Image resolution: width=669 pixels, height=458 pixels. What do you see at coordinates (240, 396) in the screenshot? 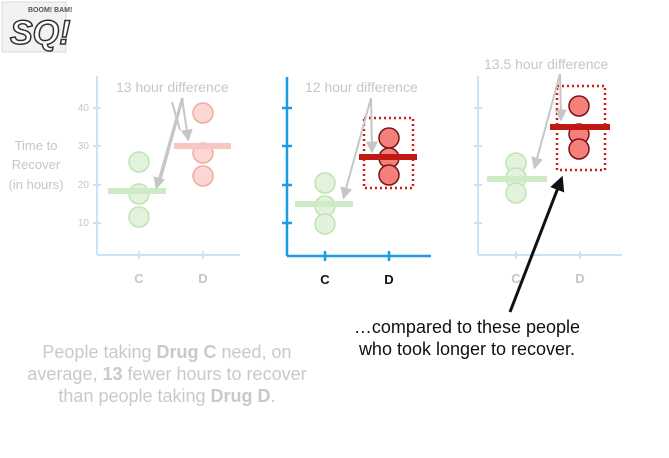
I see `caption-left-drug-d: Drug D` at bounding box center [240, 396].